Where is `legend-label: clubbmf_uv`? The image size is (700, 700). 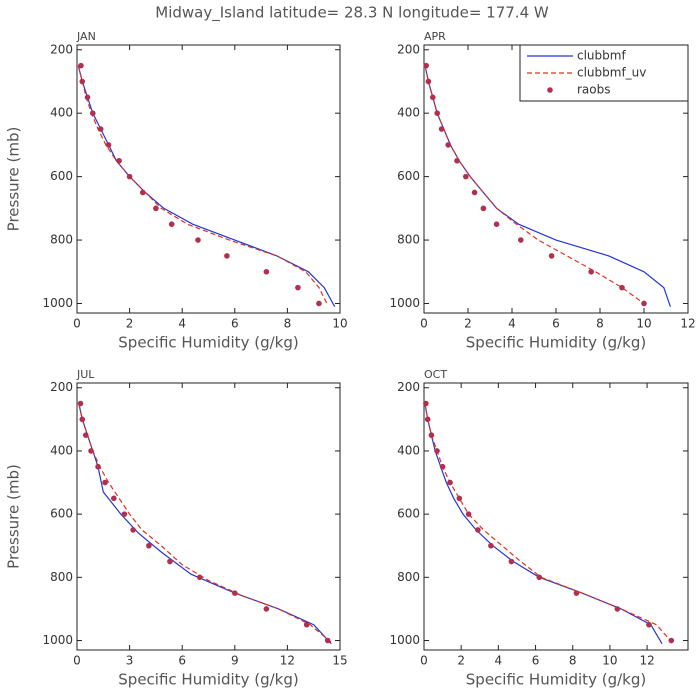 legend-label: clubbmf_uv is located at coordinates (611, 73).